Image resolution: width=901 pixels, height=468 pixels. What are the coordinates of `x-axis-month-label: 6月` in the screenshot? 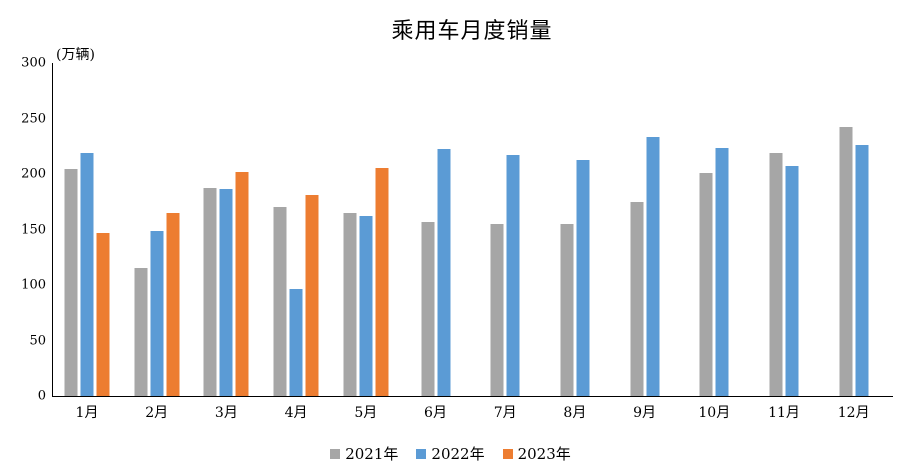 It's located at (435, 413).